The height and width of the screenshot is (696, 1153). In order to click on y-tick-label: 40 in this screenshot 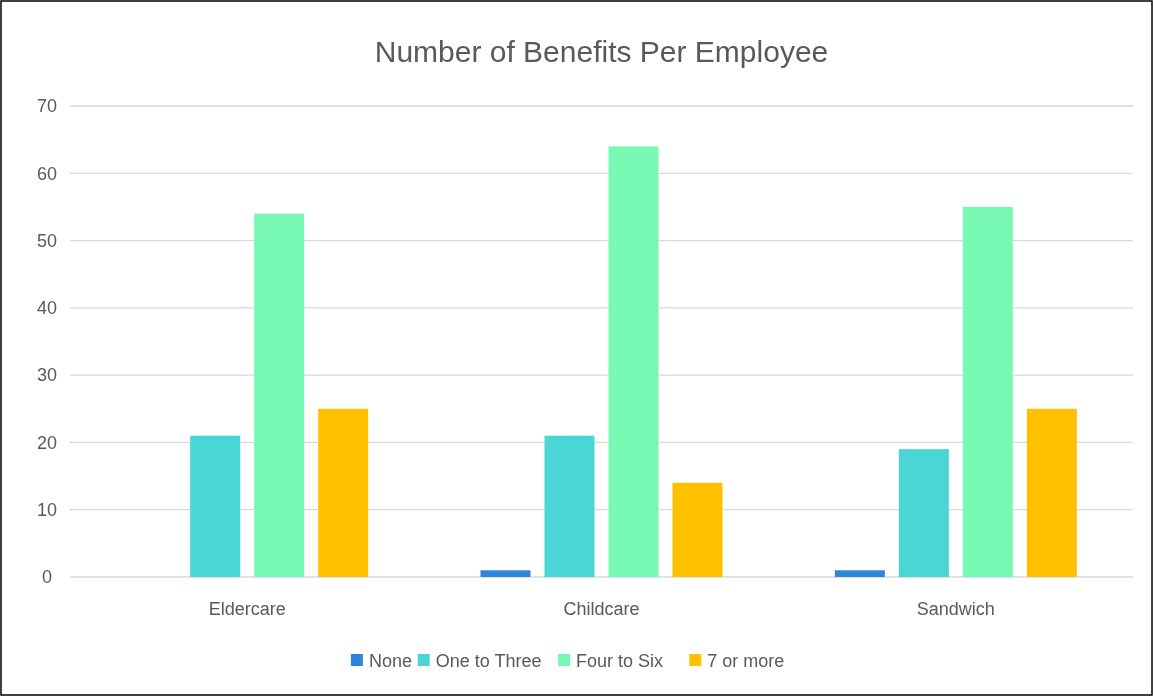, I will do `click(47, 308)`.